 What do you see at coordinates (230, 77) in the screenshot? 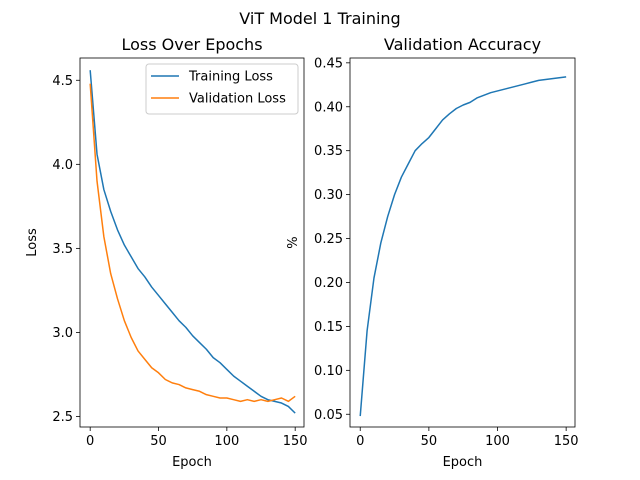
I see `loss-legend-label-0: Training Loss` at bounding box center [230, 77].